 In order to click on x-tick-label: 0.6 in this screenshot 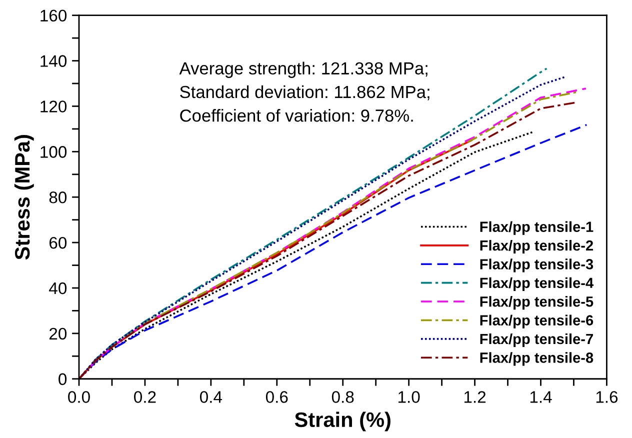, I will do `click(277, 397)`.